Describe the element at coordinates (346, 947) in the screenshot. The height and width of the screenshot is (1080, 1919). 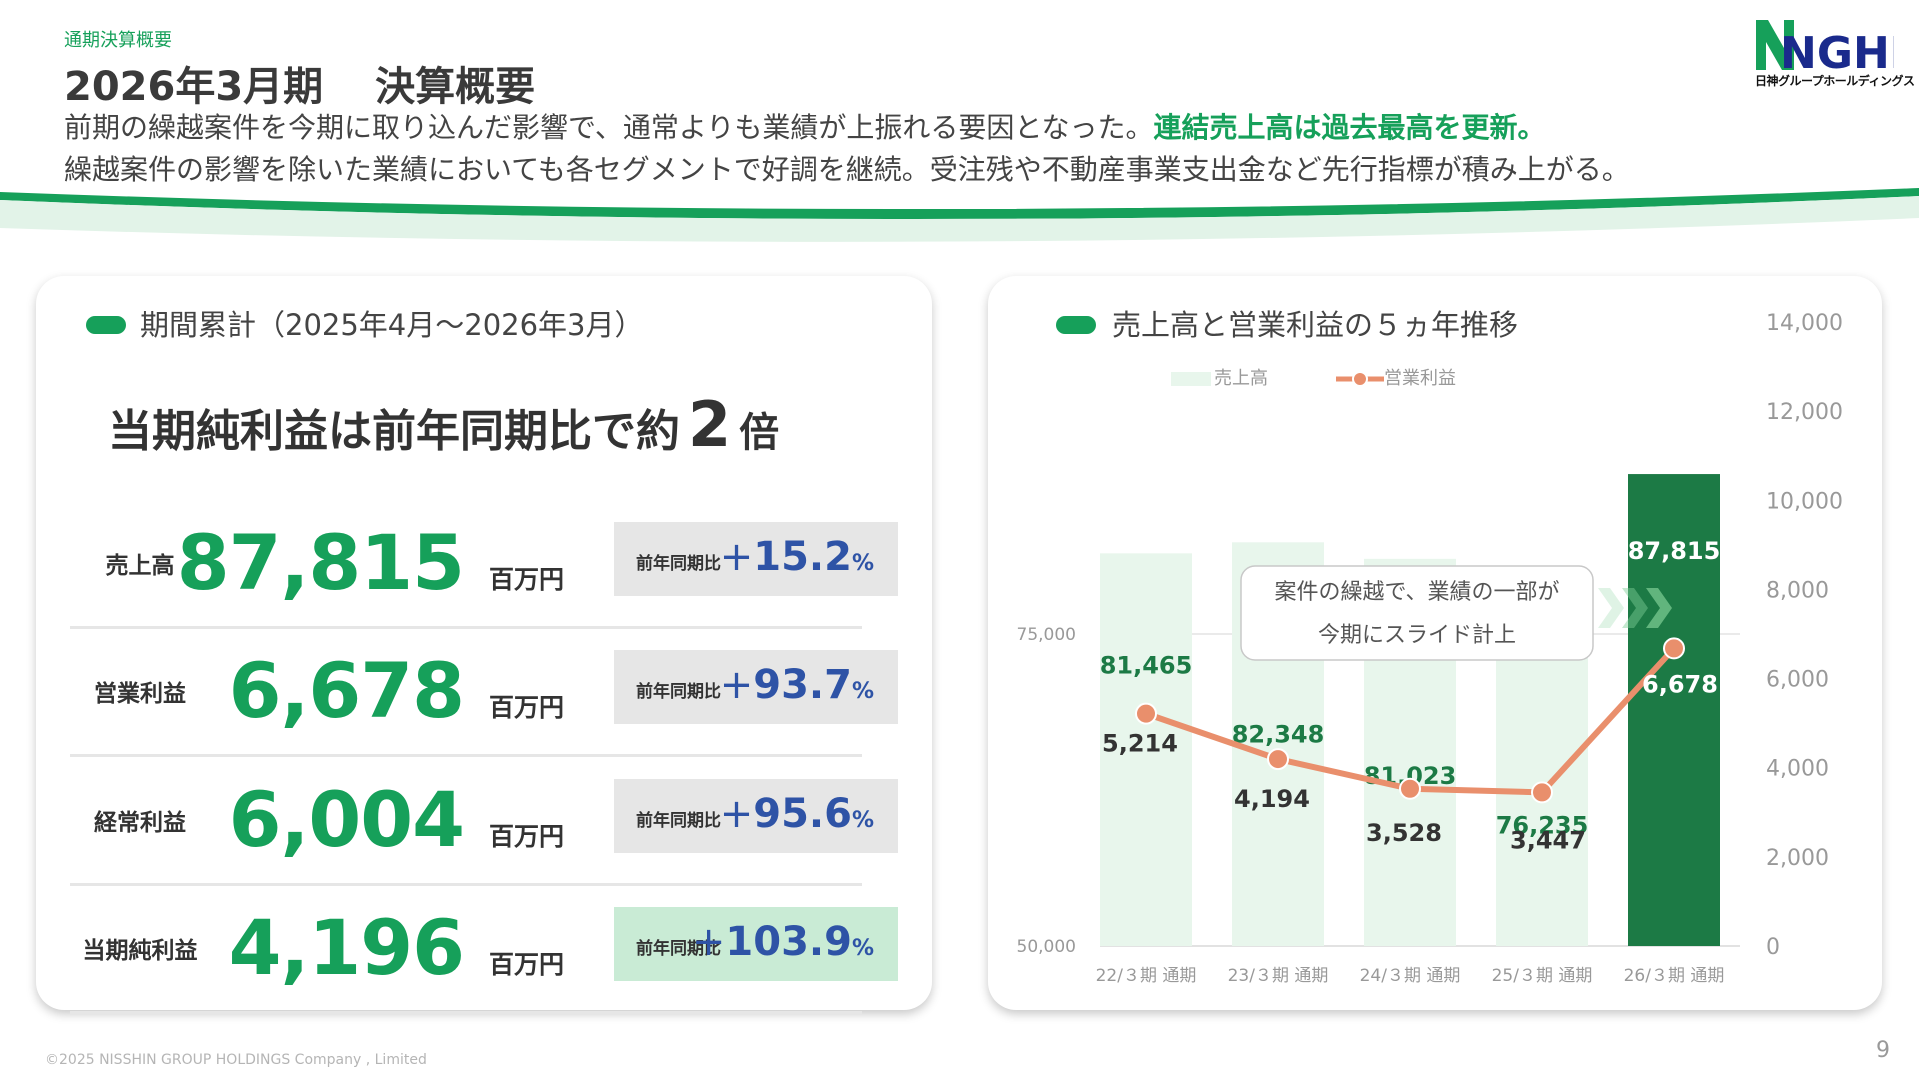
I see `metric-value: 4,196` at that location.